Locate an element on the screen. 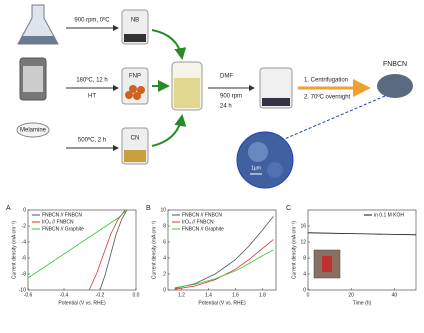 This screenshot has width=424, height=333. x-tick-label: 1.6 is located at coordinates (235, 295).